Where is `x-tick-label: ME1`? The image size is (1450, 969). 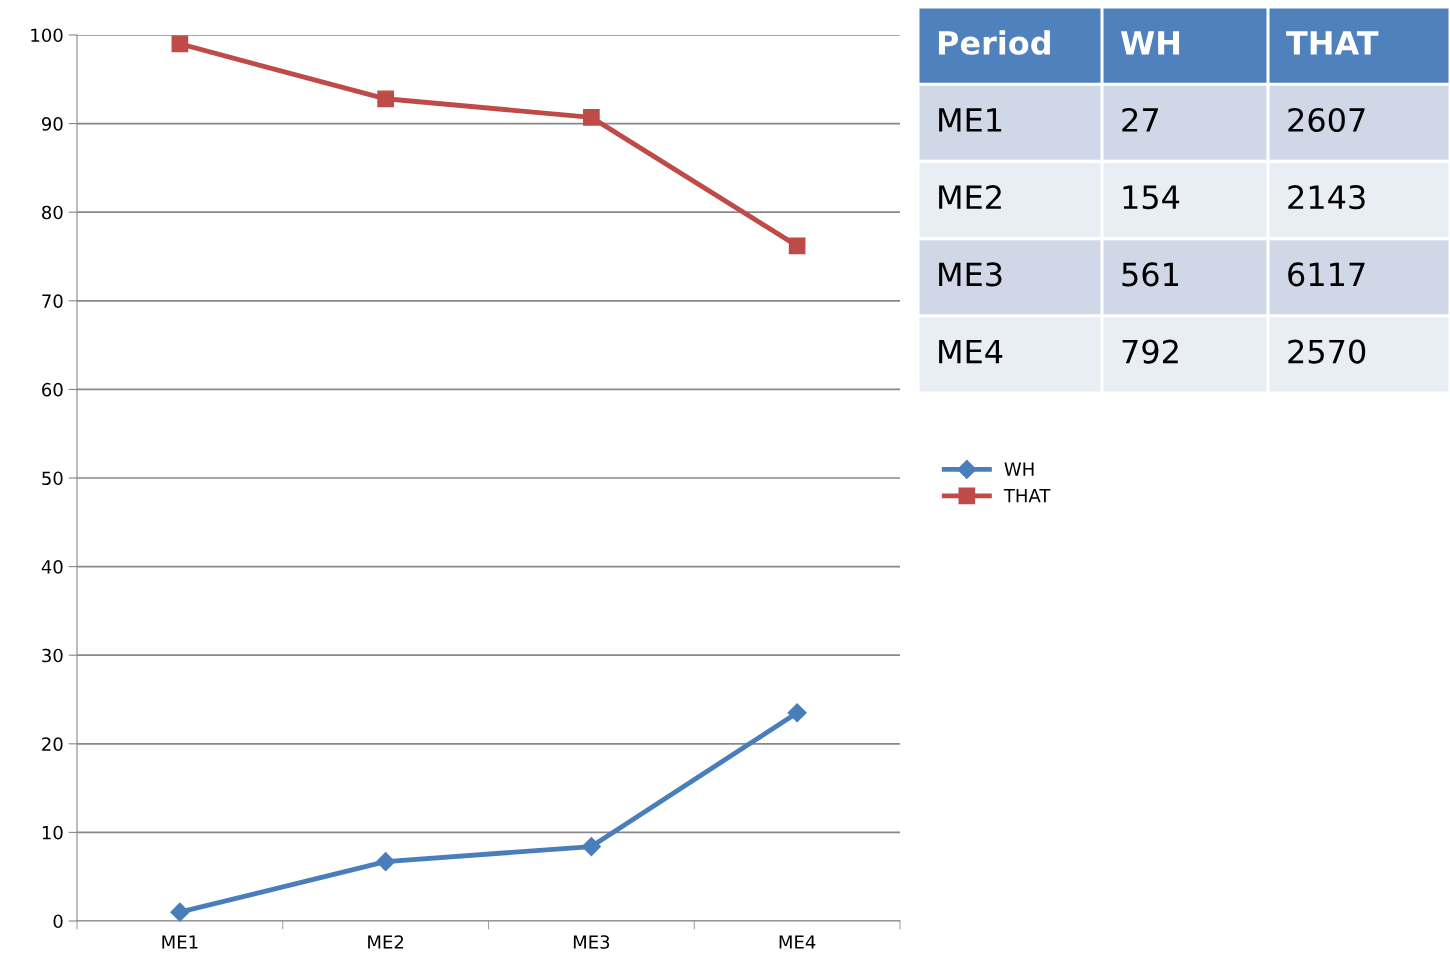
x-tick-label: ME1 is located at coordinates (180, 942).